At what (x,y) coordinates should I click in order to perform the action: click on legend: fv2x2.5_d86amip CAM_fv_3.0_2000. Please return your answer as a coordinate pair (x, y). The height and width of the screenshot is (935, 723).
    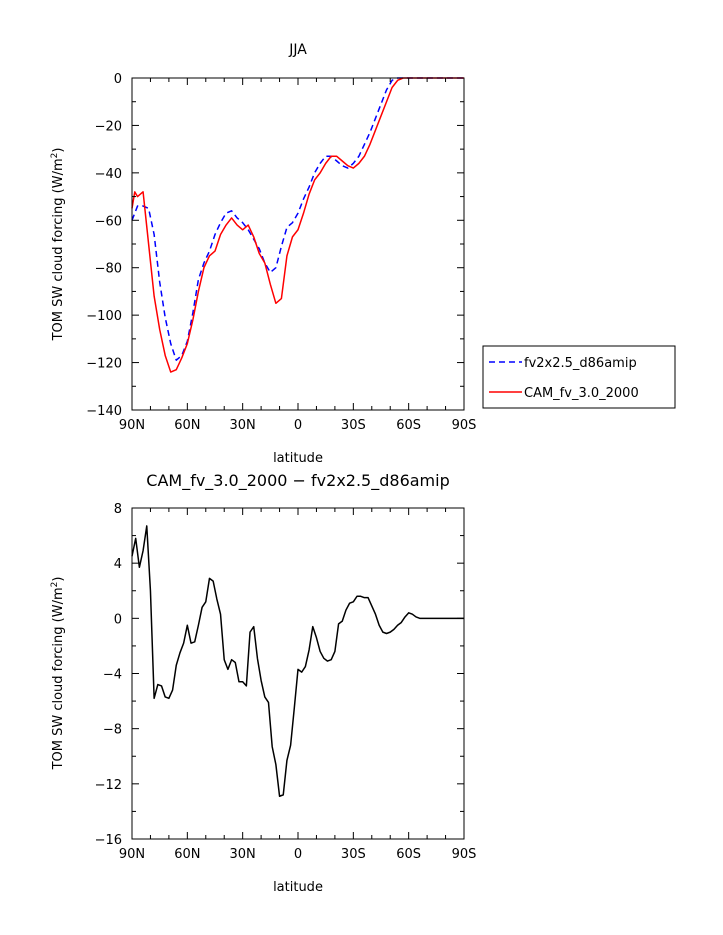
    Looking at the image, I should click on (579, 377).